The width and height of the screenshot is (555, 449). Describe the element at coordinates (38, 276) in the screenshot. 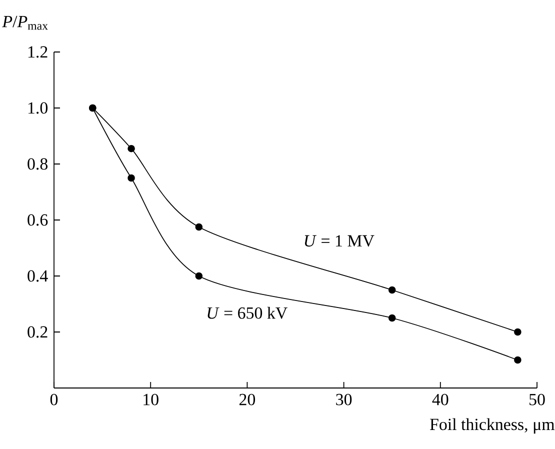

I see `y-tick-label: 0.4` at that location.